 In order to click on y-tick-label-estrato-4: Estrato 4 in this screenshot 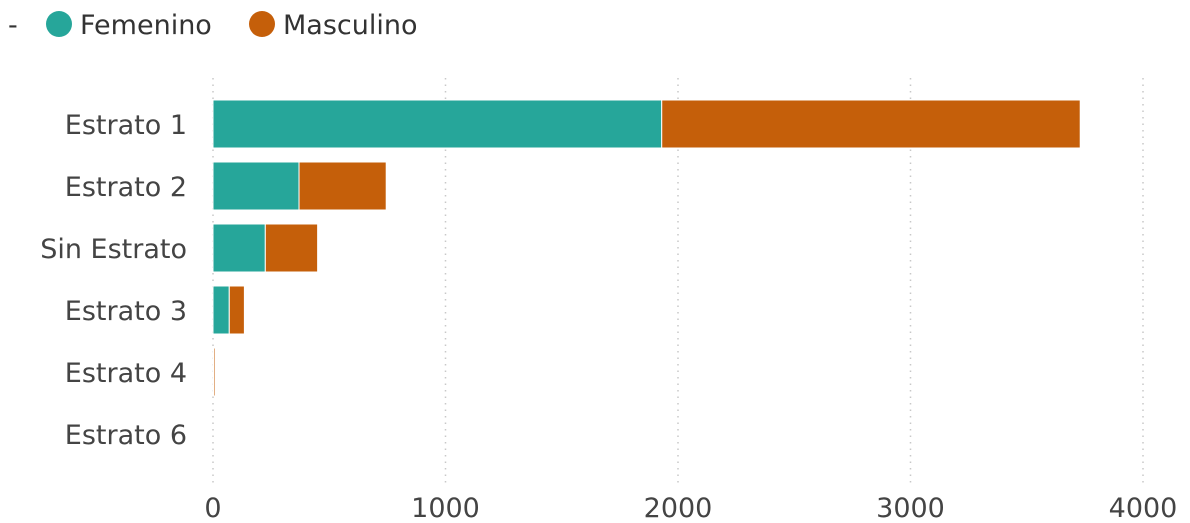, I will do `click(126, 373)`.